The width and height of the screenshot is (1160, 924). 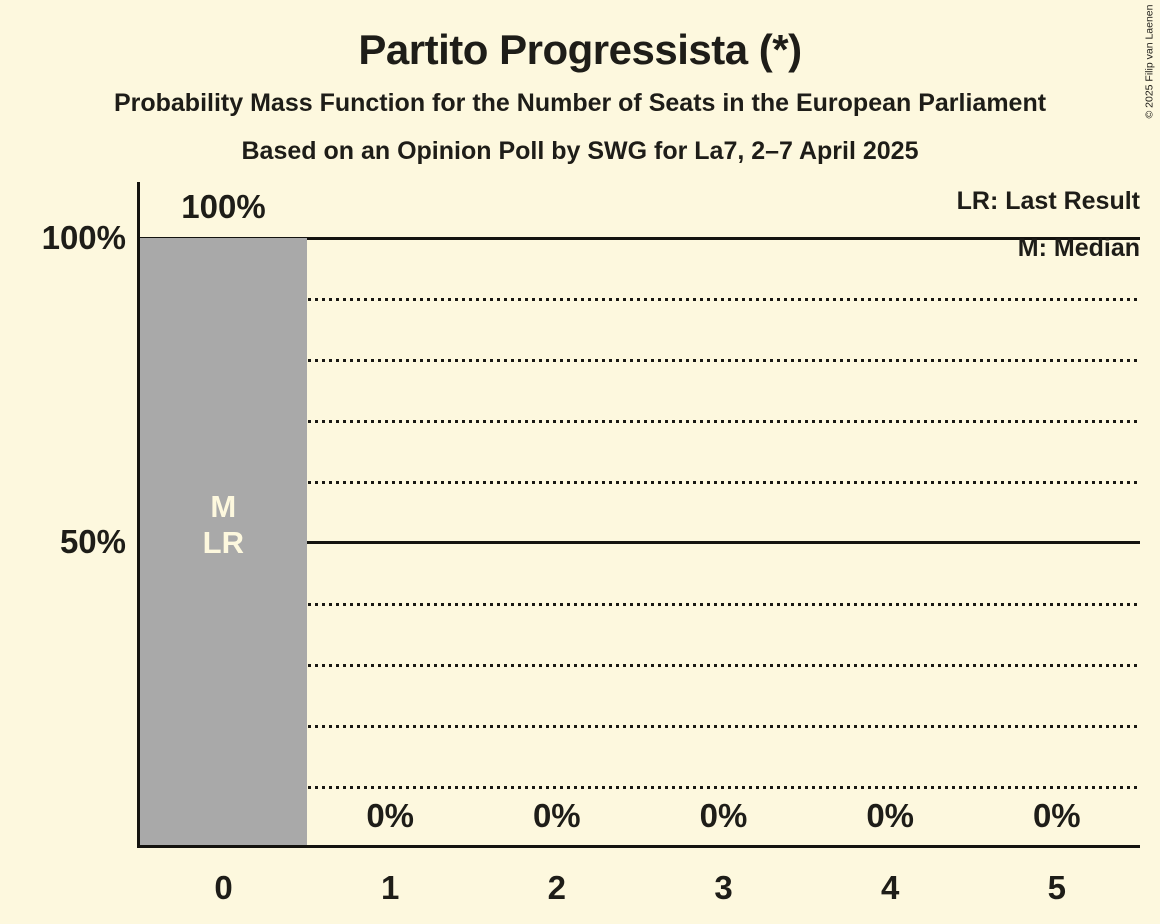 I want to click on y-axis-line, so click(x=138, y=515).